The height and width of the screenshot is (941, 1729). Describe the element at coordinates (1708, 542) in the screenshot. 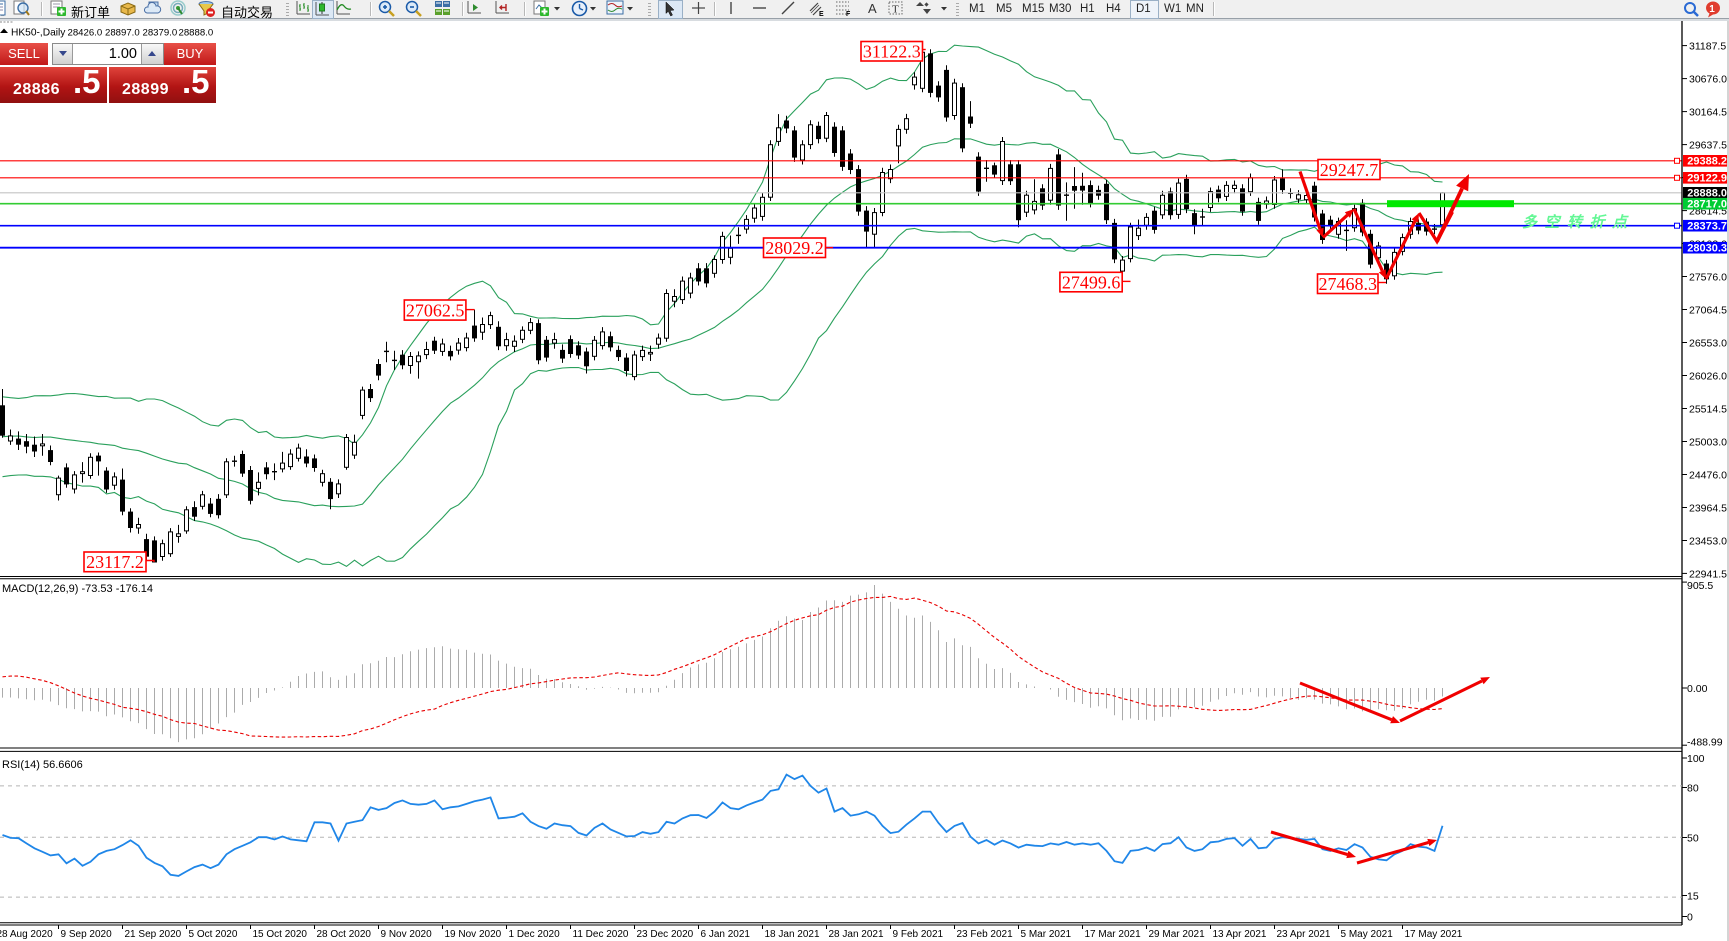

I see `svg-text: 23453.0` at that location.